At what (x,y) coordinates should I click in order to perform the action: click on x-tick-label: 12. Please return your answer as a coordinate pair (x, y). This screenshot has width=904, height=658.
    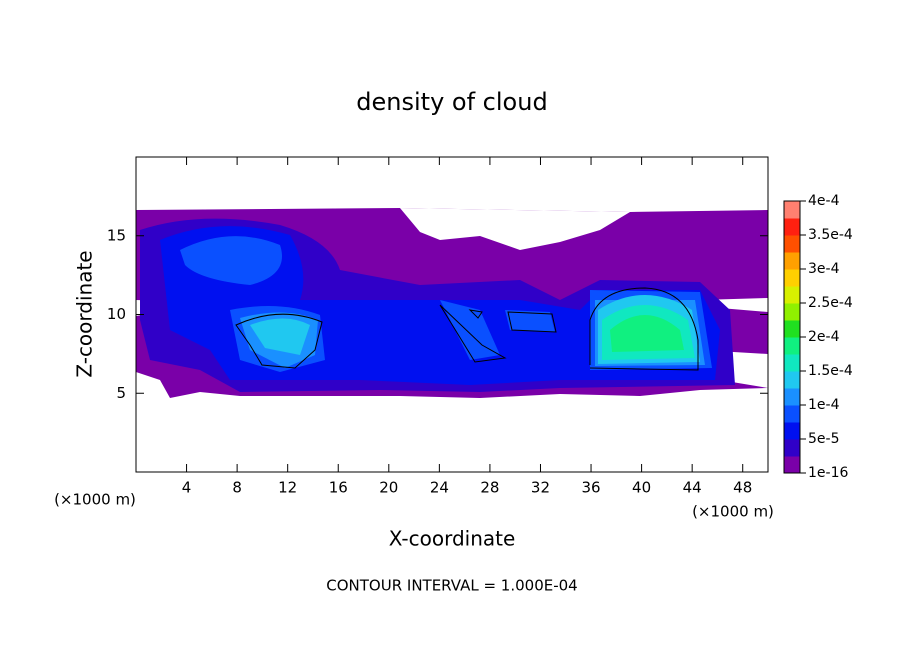
    Looking at the image, I should click on (287, 488).